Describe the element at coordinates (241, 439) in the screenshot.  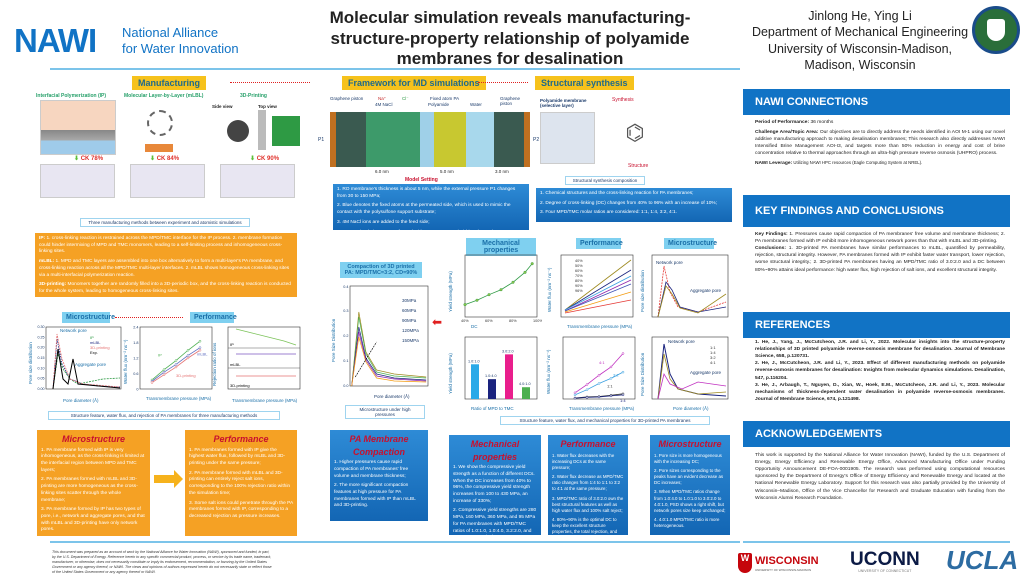
I see `perf-box-title: Performance` at that location.